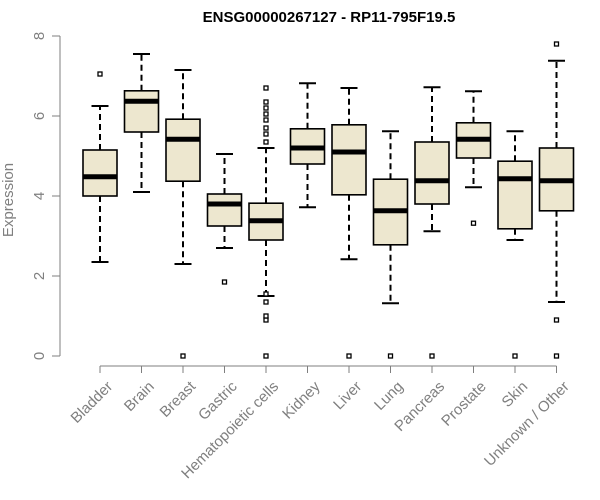  Describe the element at coordinates (389, 396) in the screenshot. I see `x-tick-label: Lung` at that location.